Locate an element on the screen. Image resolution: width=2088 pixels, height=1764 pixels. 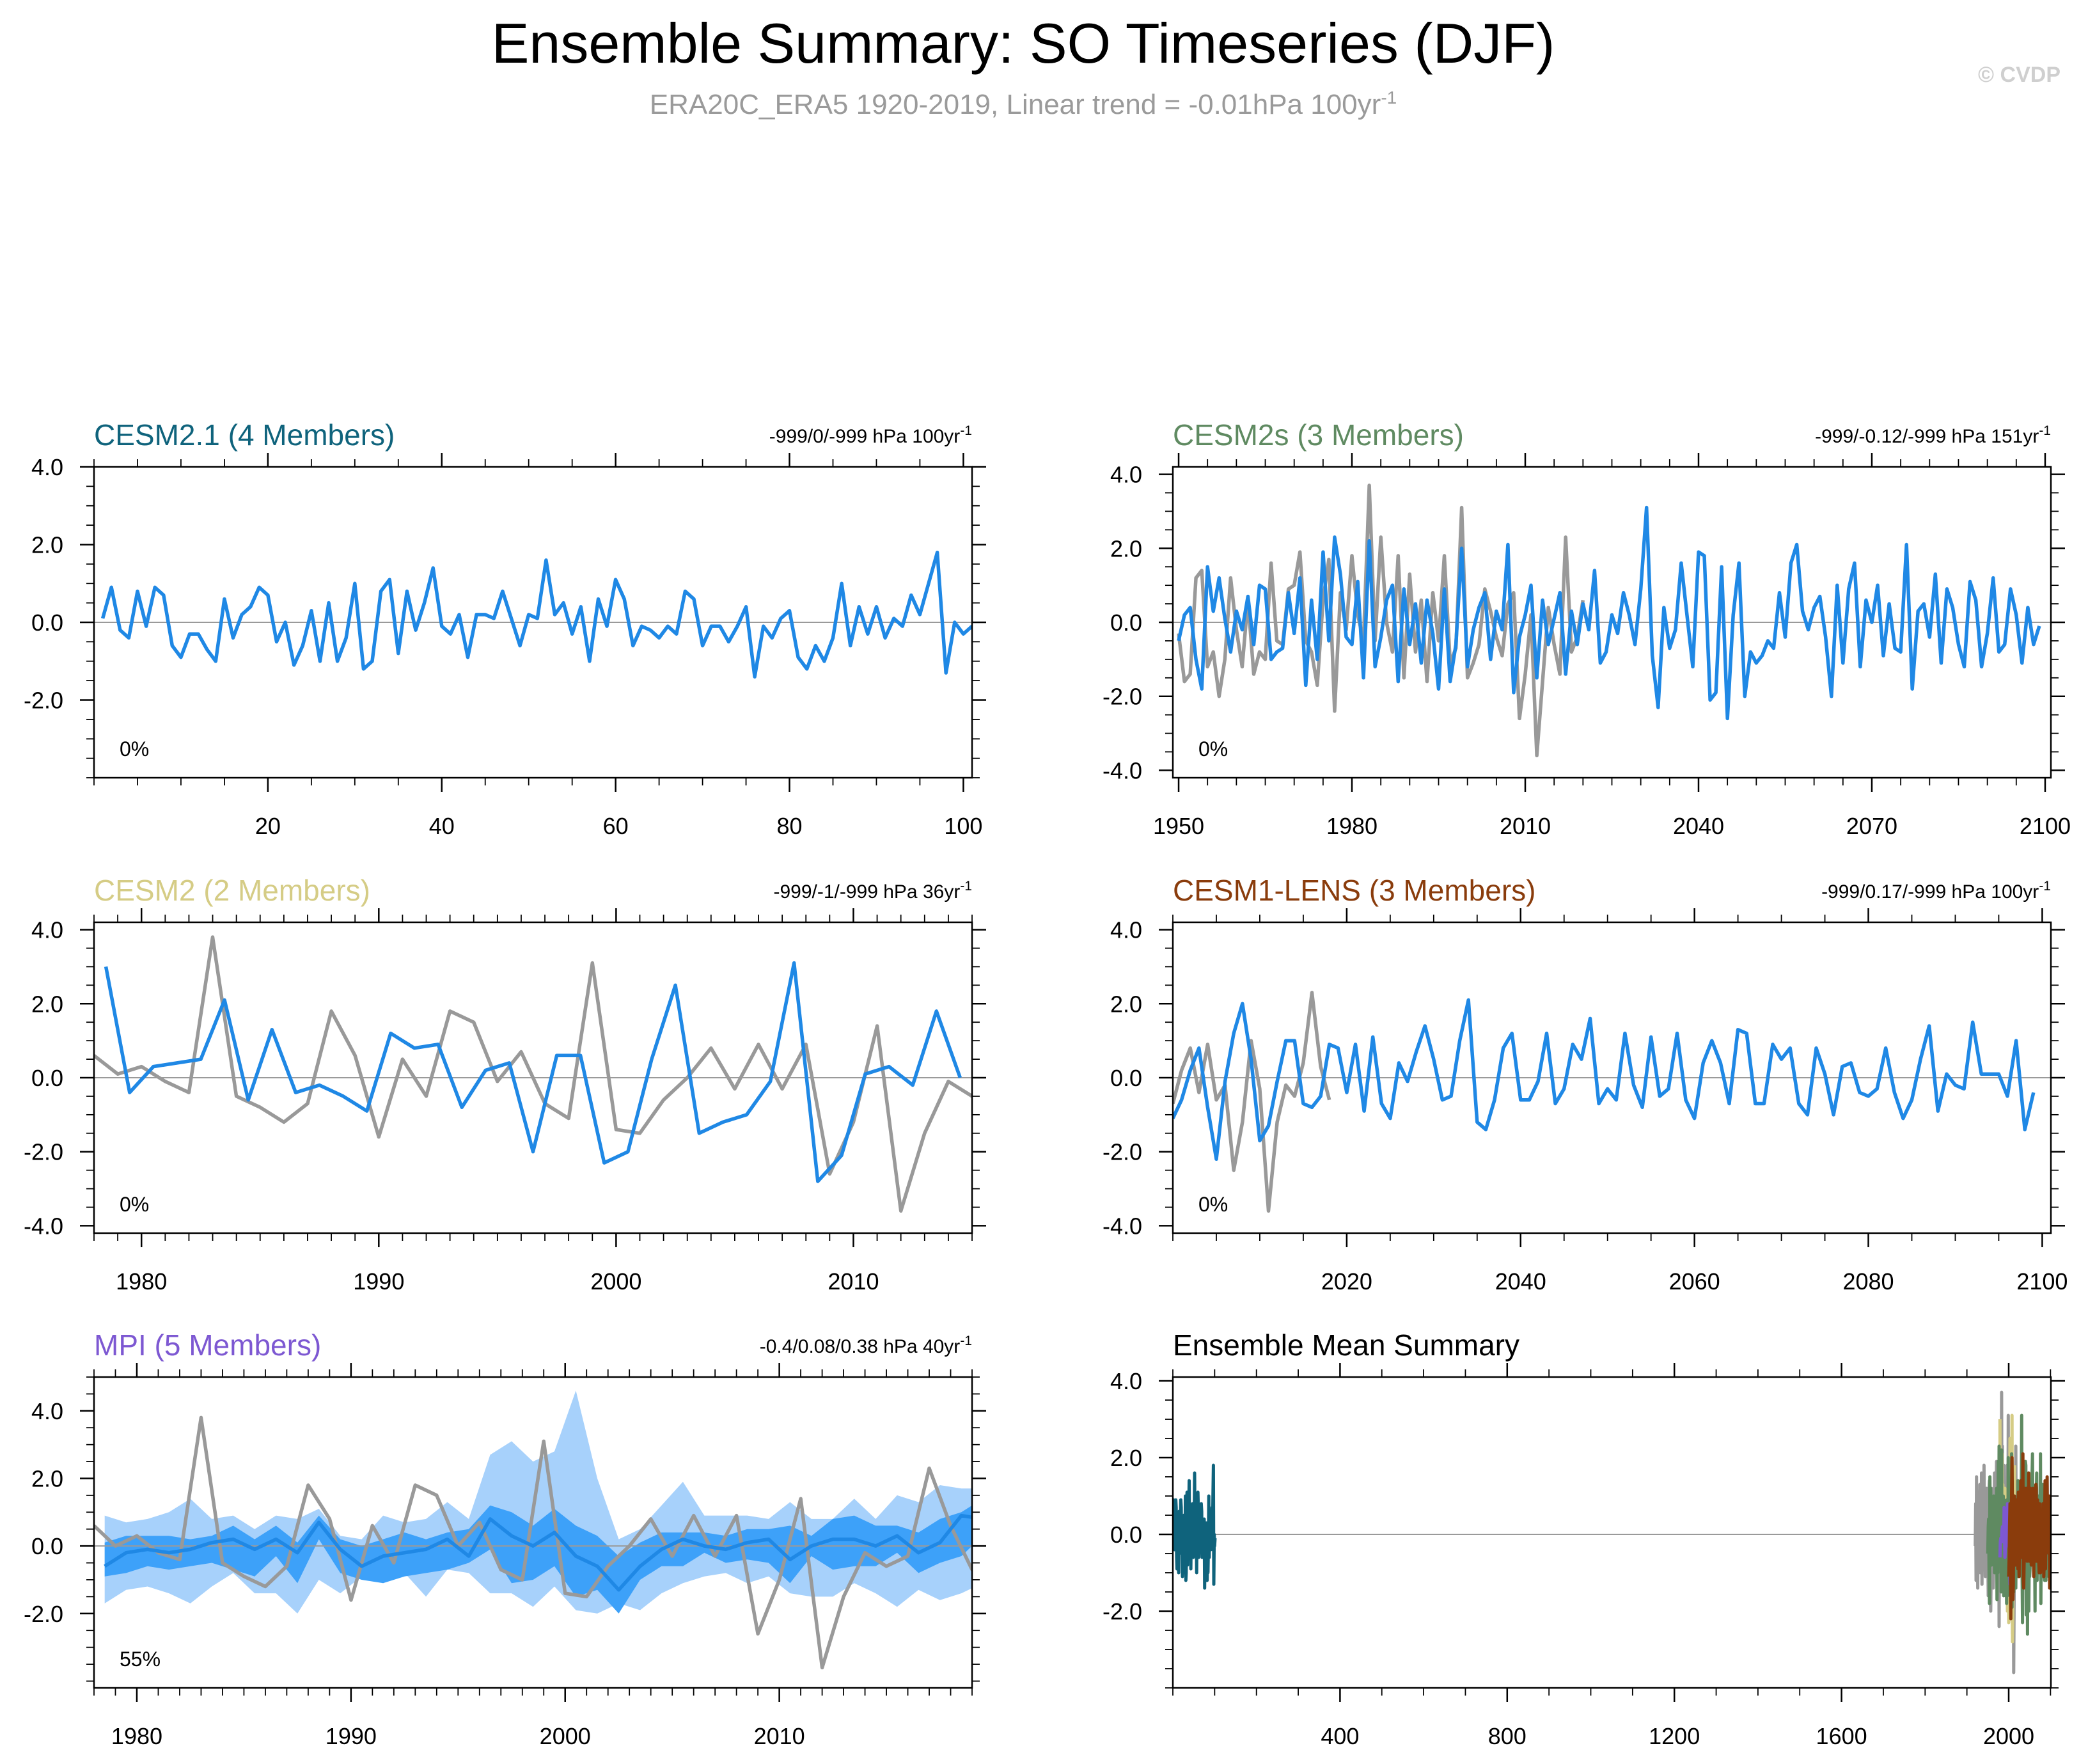
x-tick-label: 1200 is located at coordinates (1675, 1736).